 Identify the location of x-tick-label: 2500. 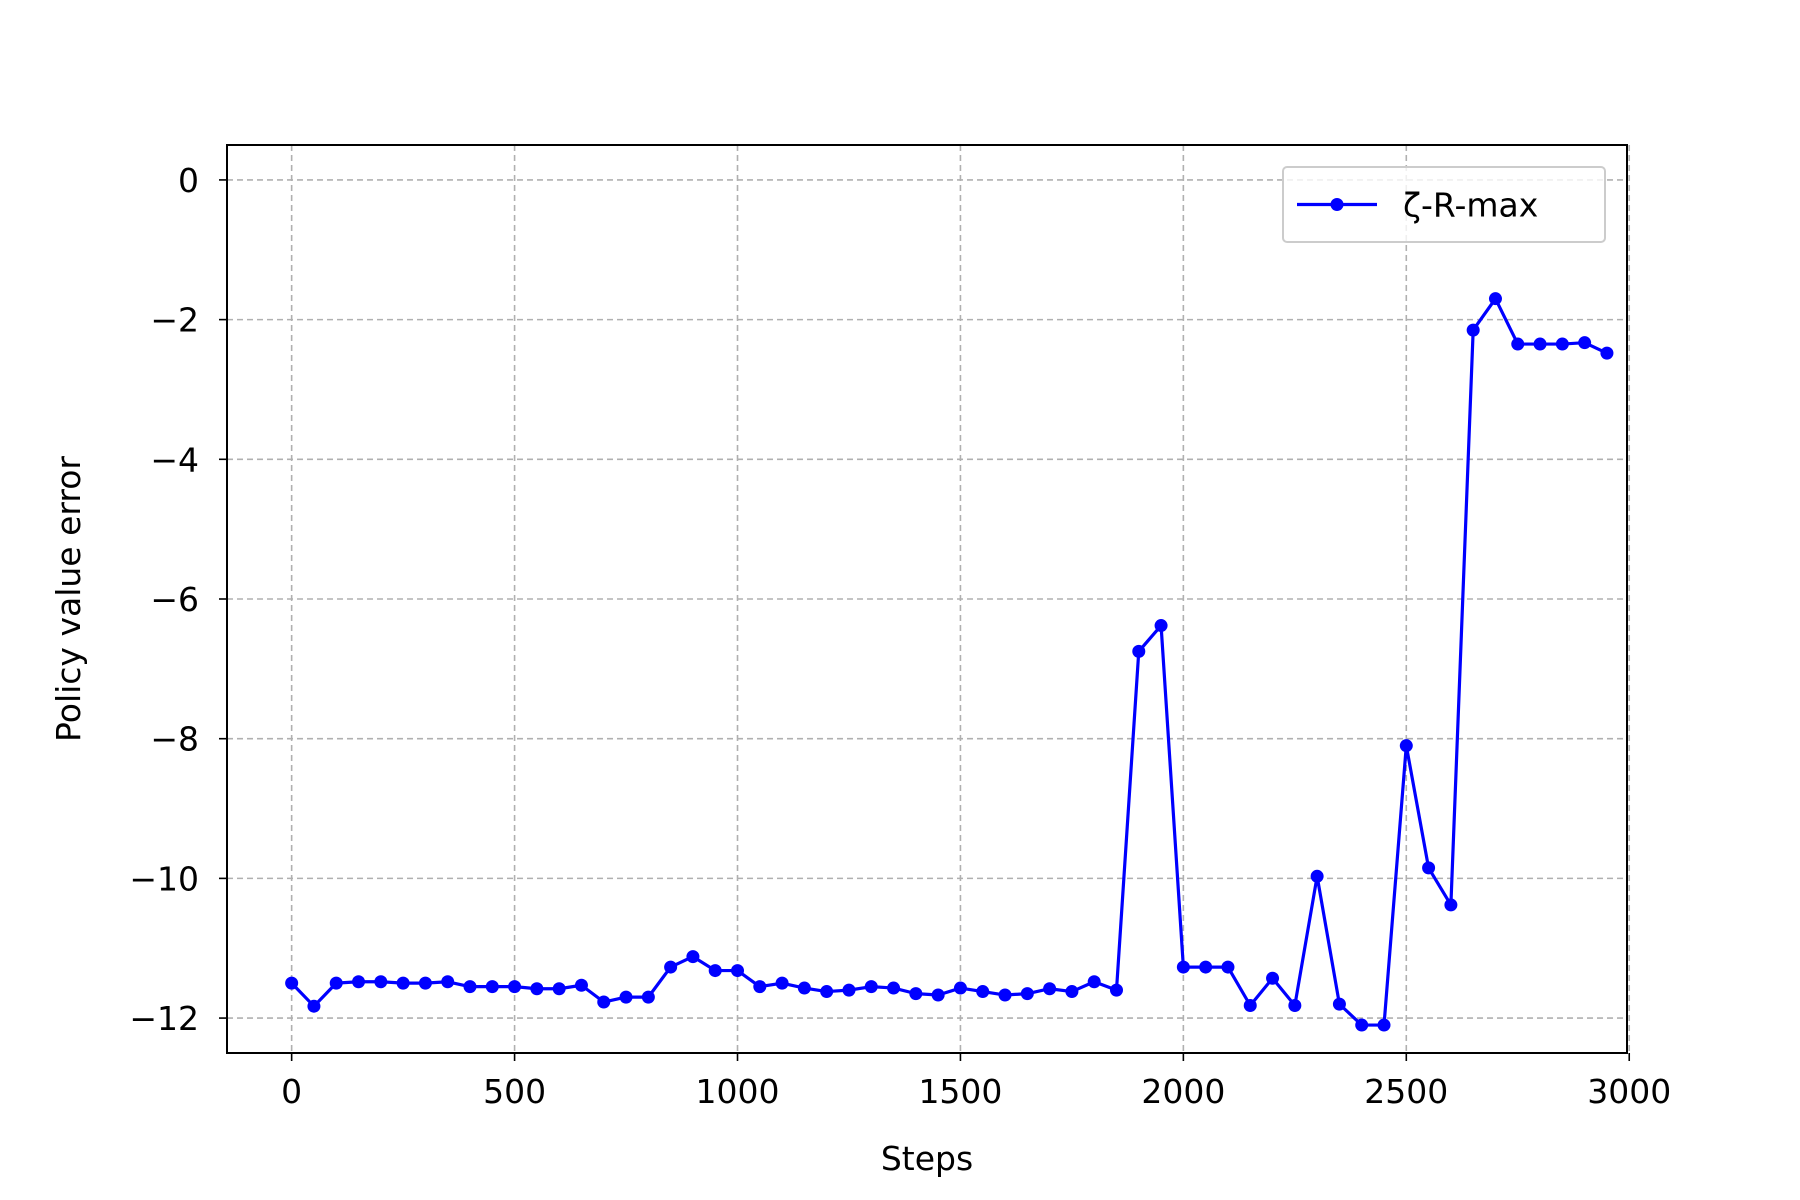
(1406, 1091).